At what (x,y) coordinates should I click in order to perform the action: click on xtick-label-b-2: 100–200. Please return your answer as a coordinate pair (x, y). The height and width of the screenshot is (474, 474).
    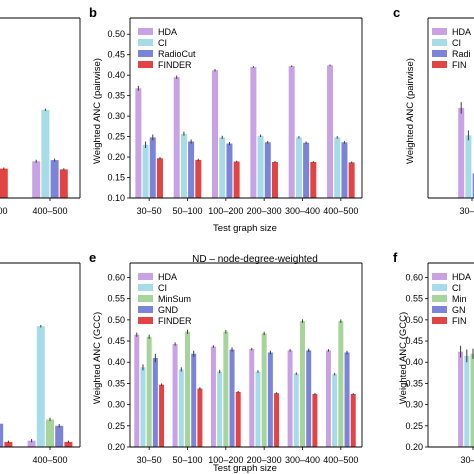
    Looking at the image, I should click on (225, 211).